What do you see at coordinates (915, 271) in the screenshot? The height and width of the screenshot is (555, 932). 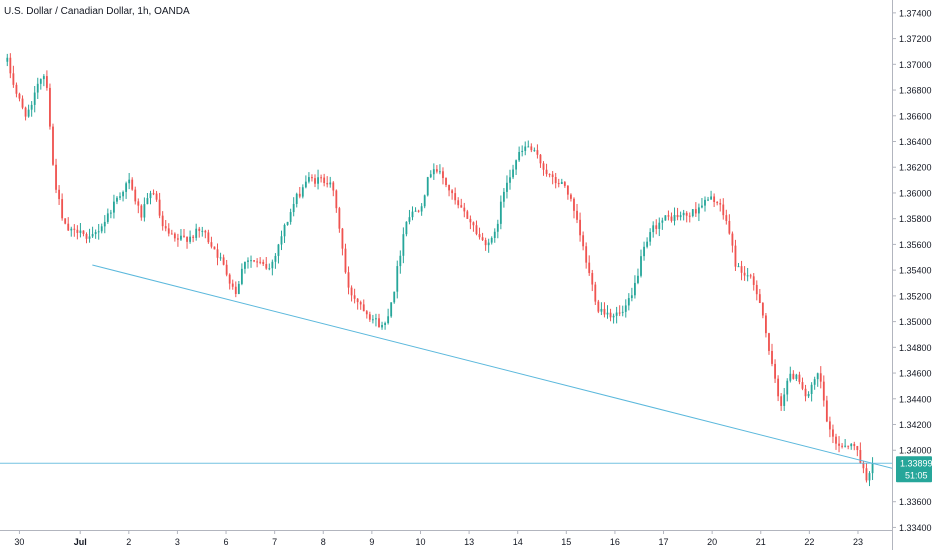 I see `y-tick-label: 1.35400` at bounding box center [915, 271].